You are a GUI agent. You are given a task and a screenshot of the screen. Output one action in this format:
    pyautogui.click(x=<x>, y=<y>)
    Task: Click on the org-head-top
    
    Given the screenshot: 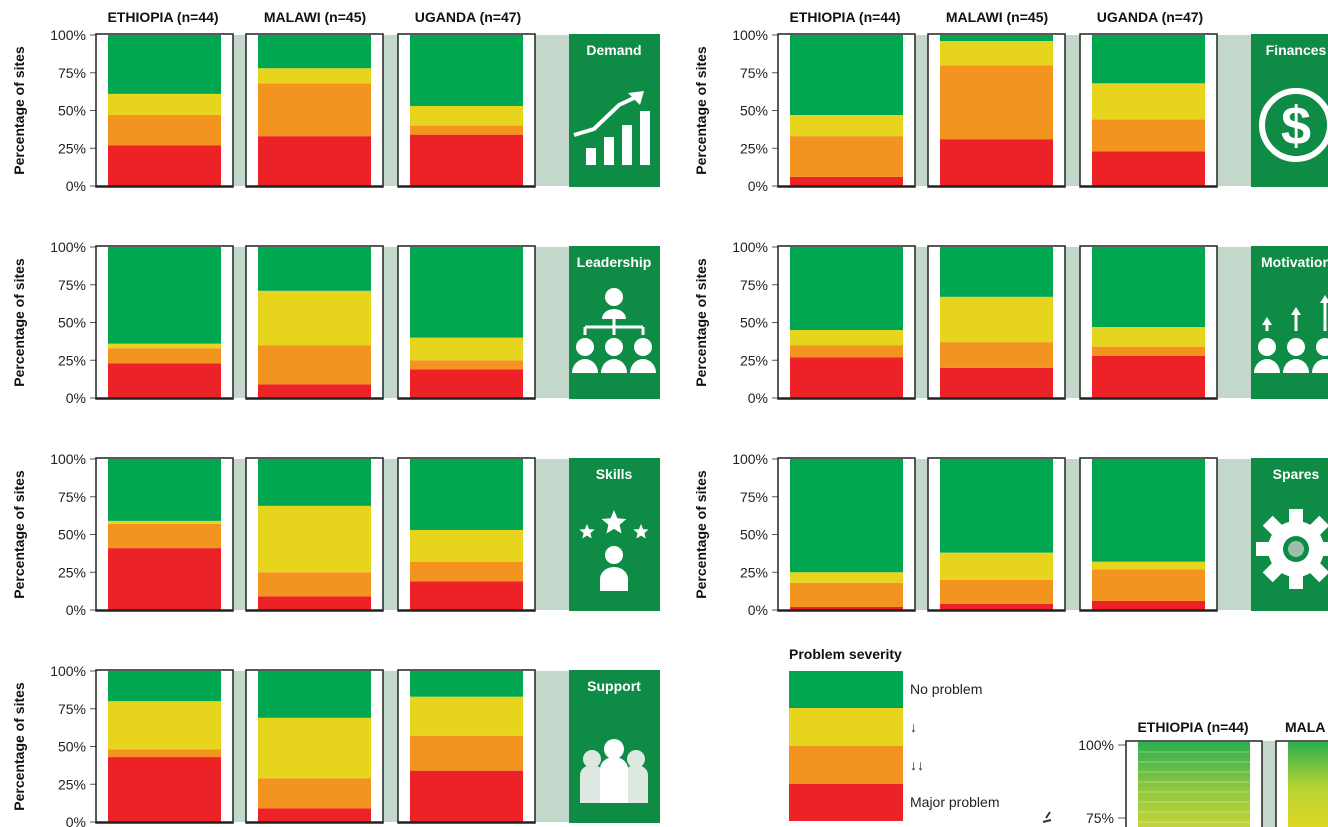 What is the action you would take?
    pyautogui.click(x=614, y=297)
    